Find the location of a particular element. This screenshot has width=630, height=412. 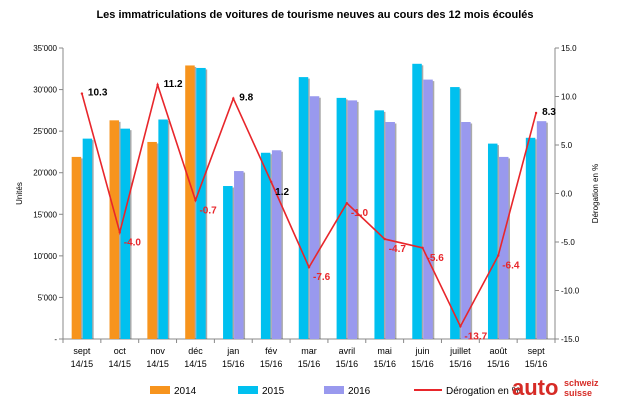

x-tick-label-month: mai is located at coordinates (384, 351).